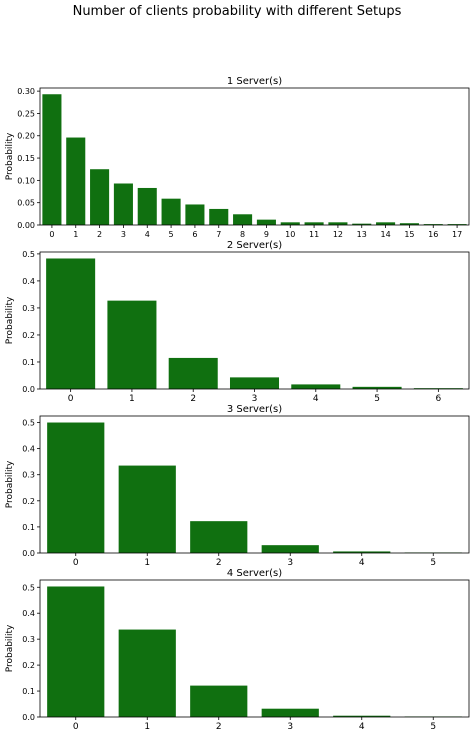  What do you see at coordinates (26, 180) in the screenshot?
I see `y-tick-label: 0.10` at bounding box center [26, 180].